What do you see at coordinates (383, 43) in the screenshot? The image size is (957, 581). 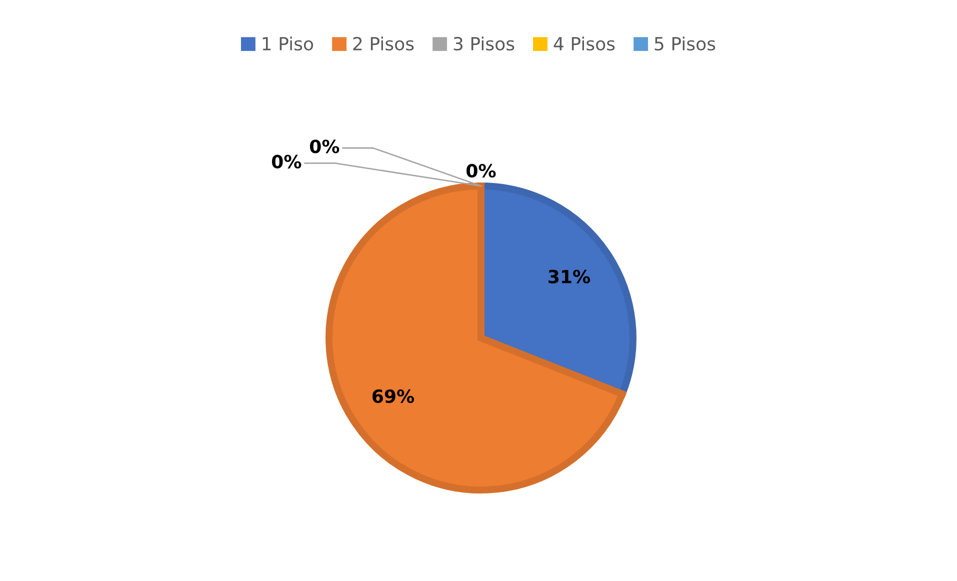 I see `legend-label: 2 Pisos` at bounding box center [383, 43].